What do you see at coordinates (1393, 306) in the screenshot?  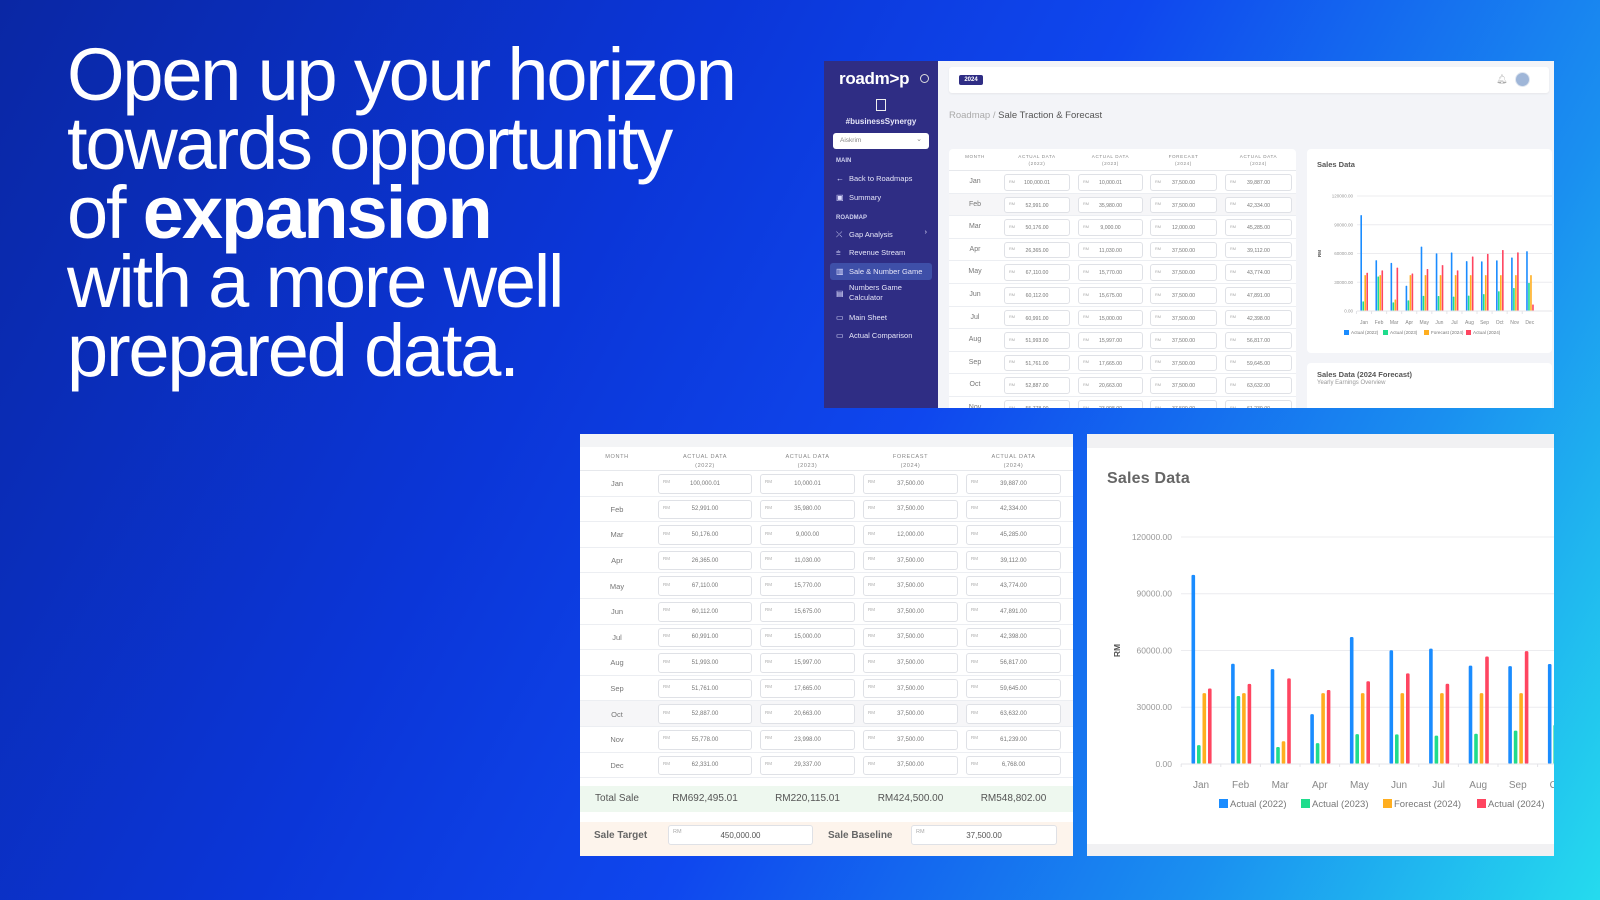 I see `bar-actual-2023--mar` at bounding box center [1393, 306].